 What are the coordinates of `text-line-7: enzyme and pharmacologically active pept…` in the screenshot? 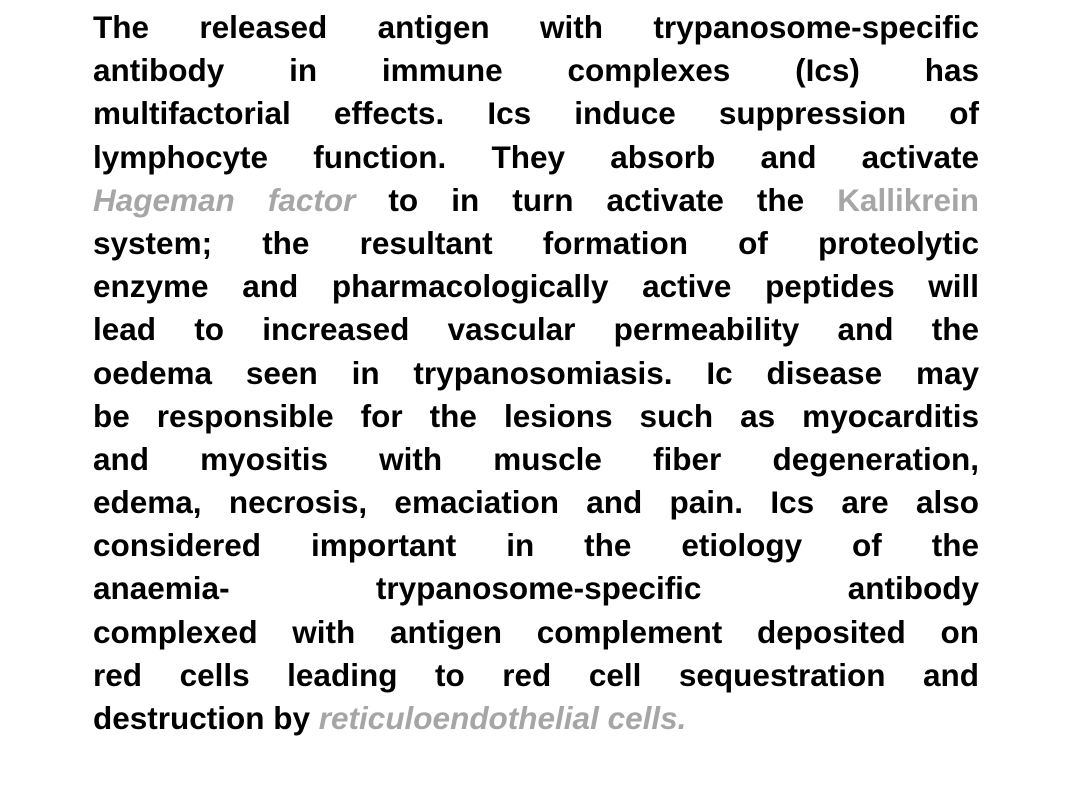 It's located at (536, 286).